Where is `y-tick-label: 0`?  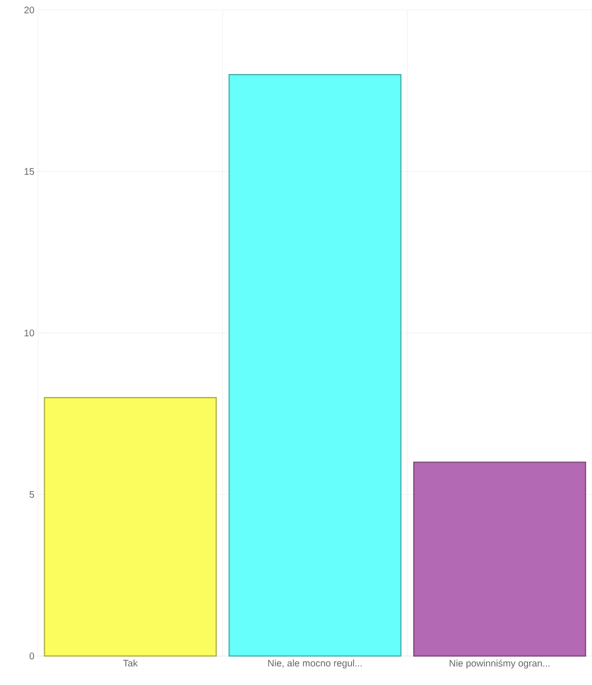
y-tick-label: 0 is located at coordinates (32, 656).